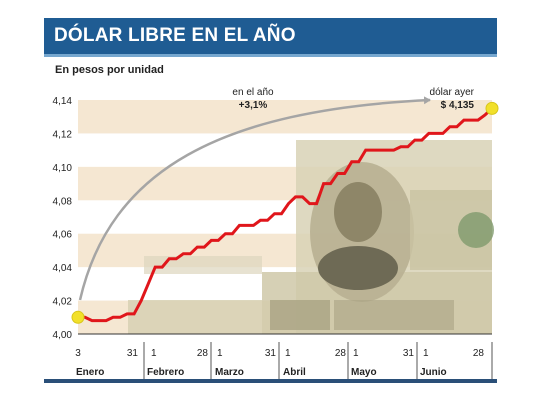  Describe the element at coordinates (270, 381) in the screenshot. I see `month-bar` at that location.